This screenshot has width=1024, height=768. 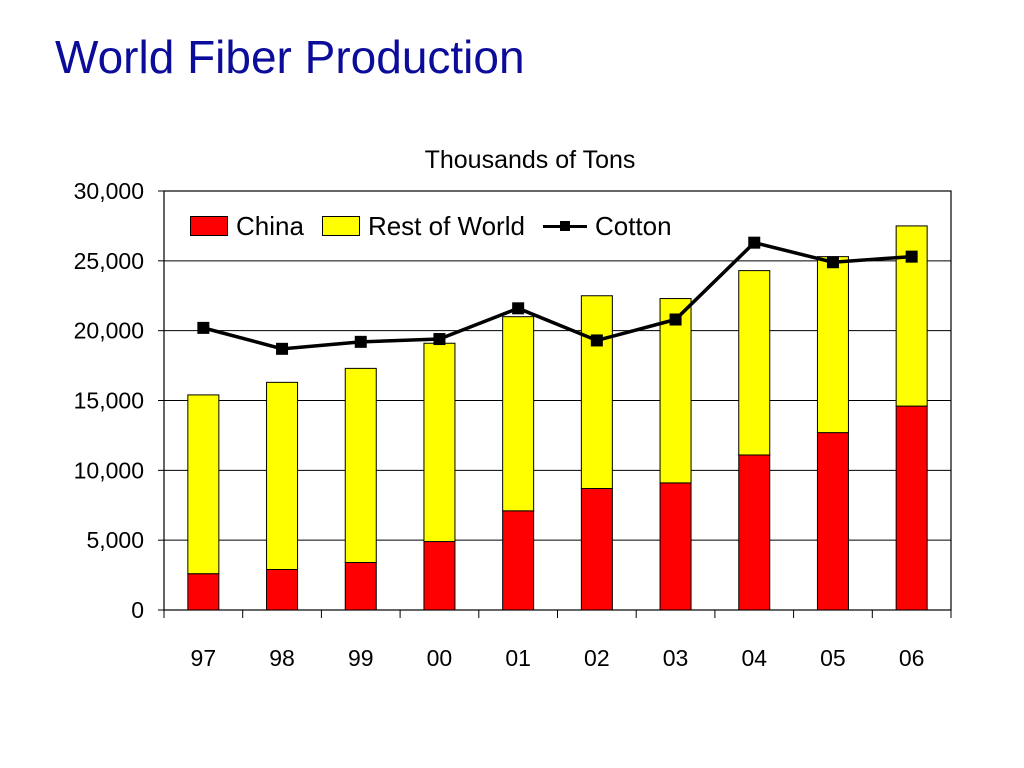 I want to click on x-tick-label: 03, so click(x=676, y=658).